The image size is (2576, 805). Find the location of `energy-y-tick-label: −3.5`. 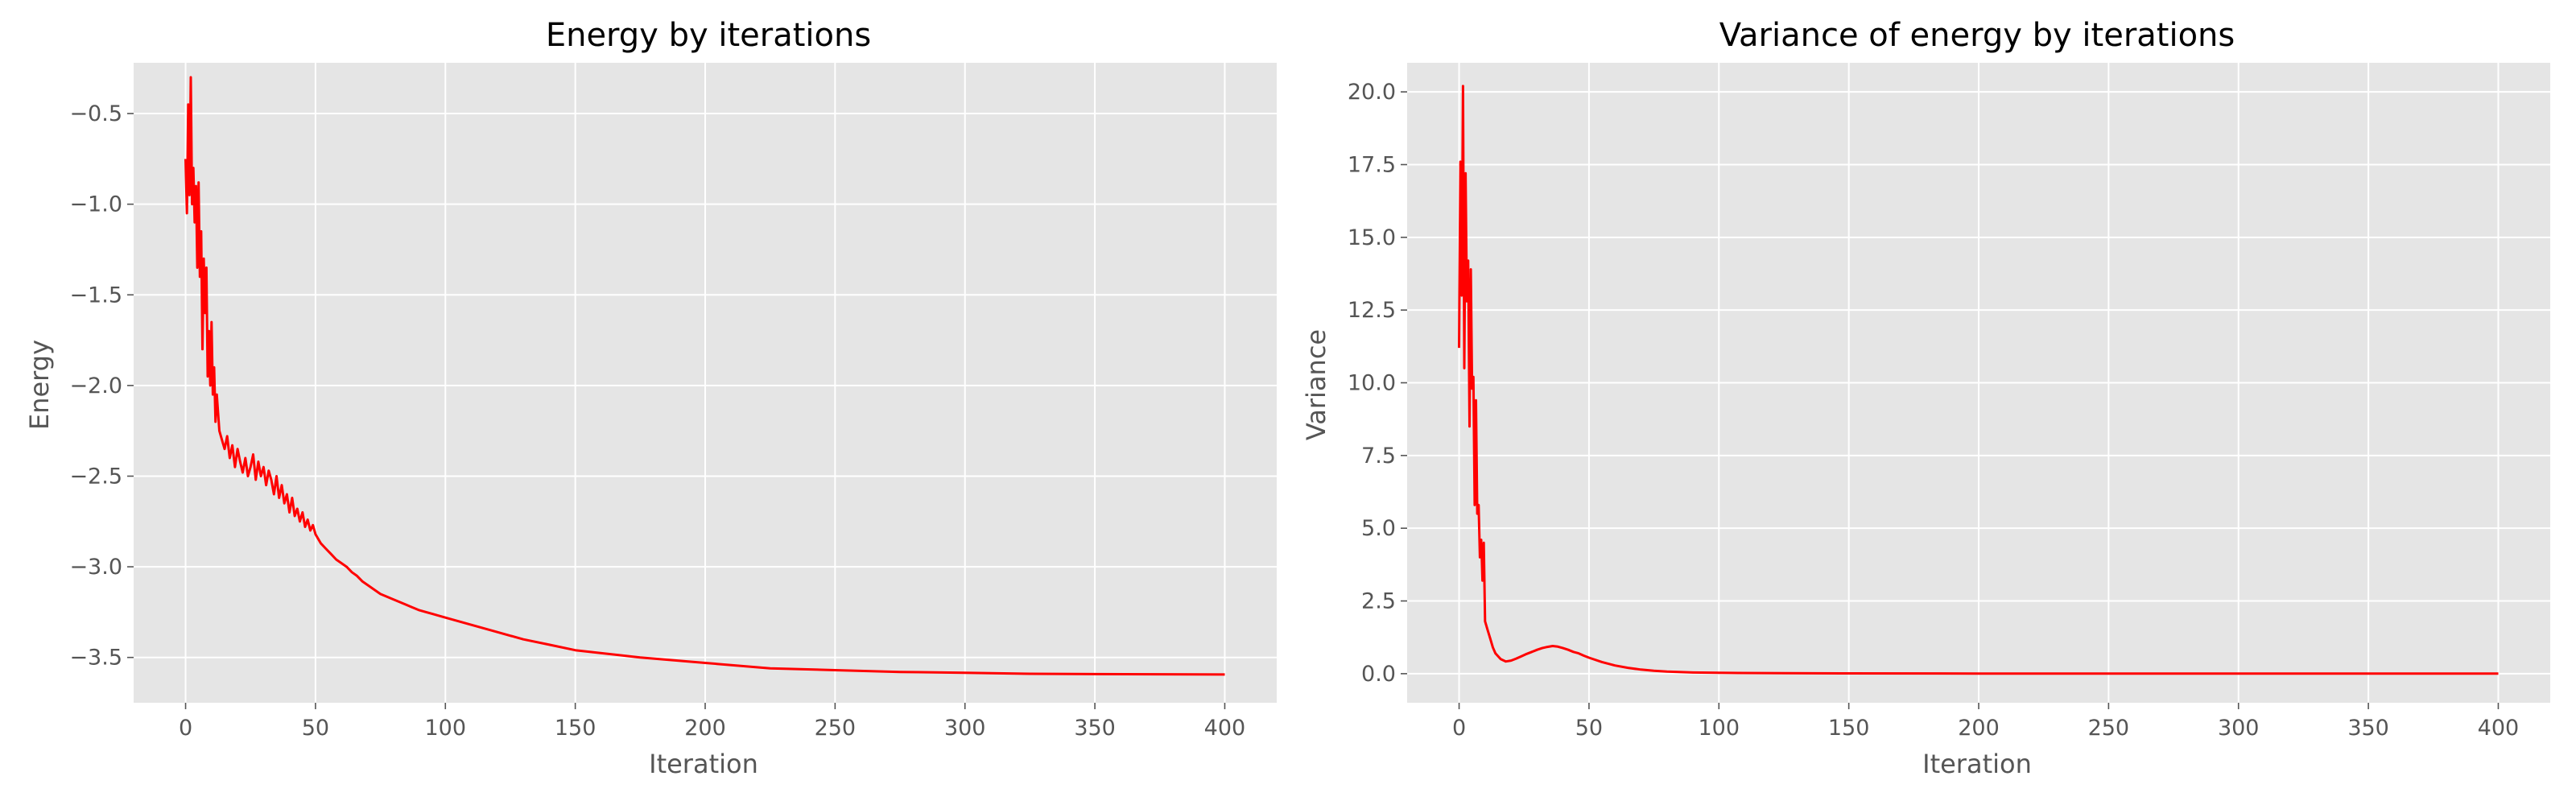

energy-y-tick-label: −3.5 is located at coordinates (95, 658).